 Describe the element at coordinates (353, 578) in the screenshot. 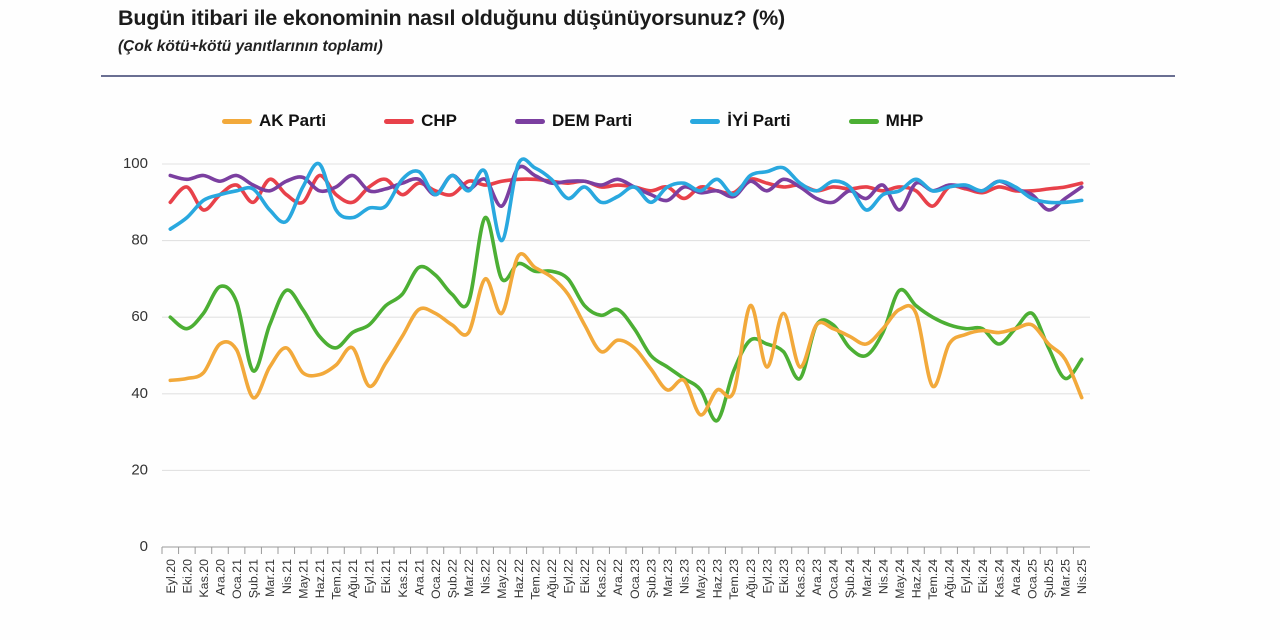

I see `x-axis-tick-label: Ağu.21` at that location.